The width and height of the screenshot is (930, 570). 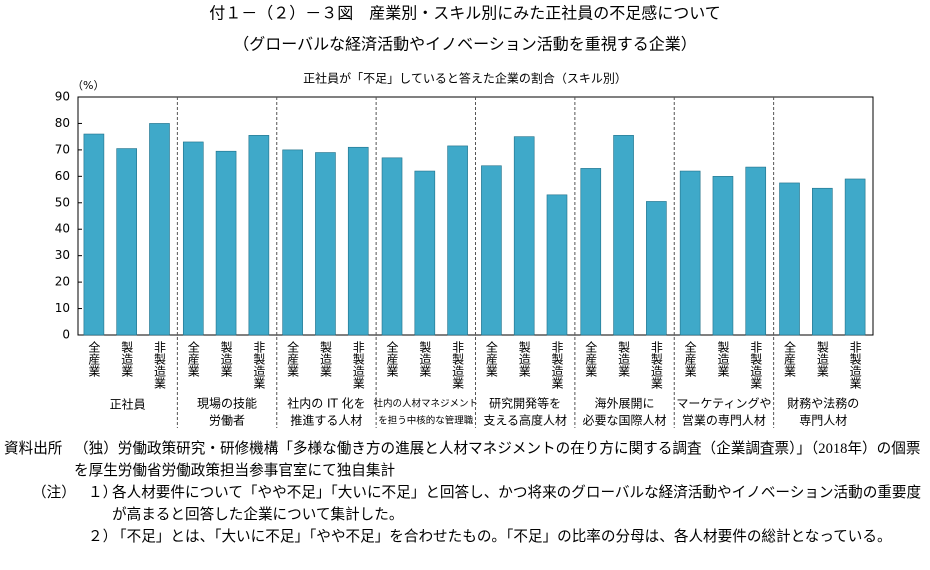 What do you see at coordinates (227, 421) in the screenshot?
I see `group-label: 労働者` at bounding box center [227, 421].